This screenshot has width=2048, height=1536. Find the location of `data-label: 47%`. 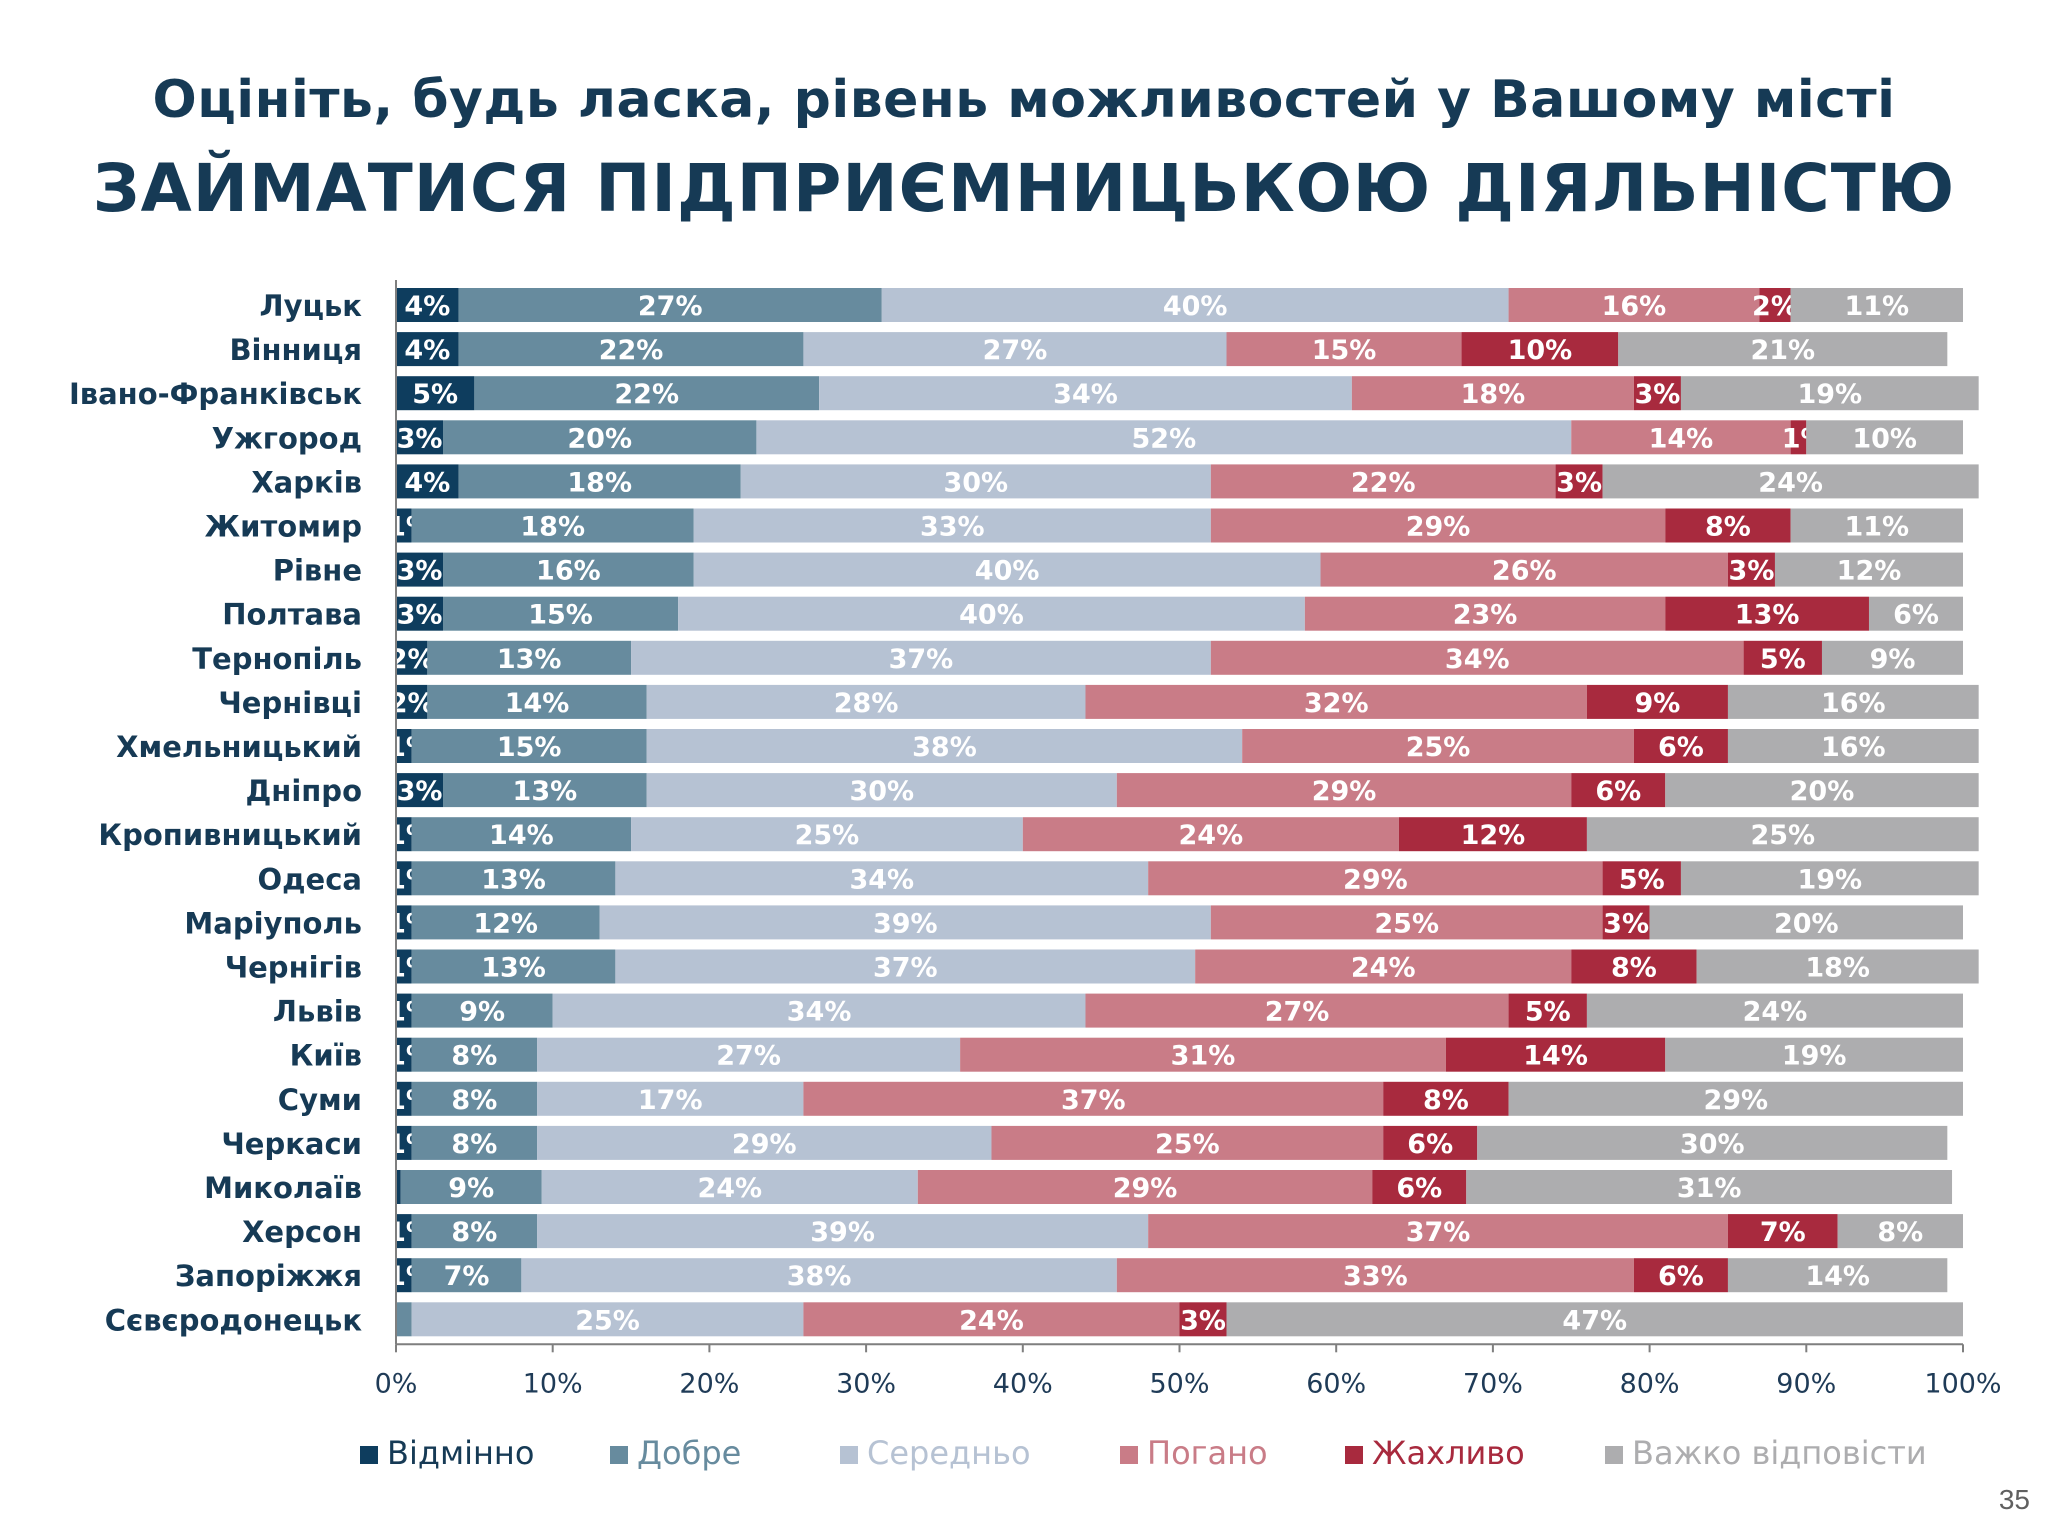

data-label: 47% is located at coordinates (1594, 1320).